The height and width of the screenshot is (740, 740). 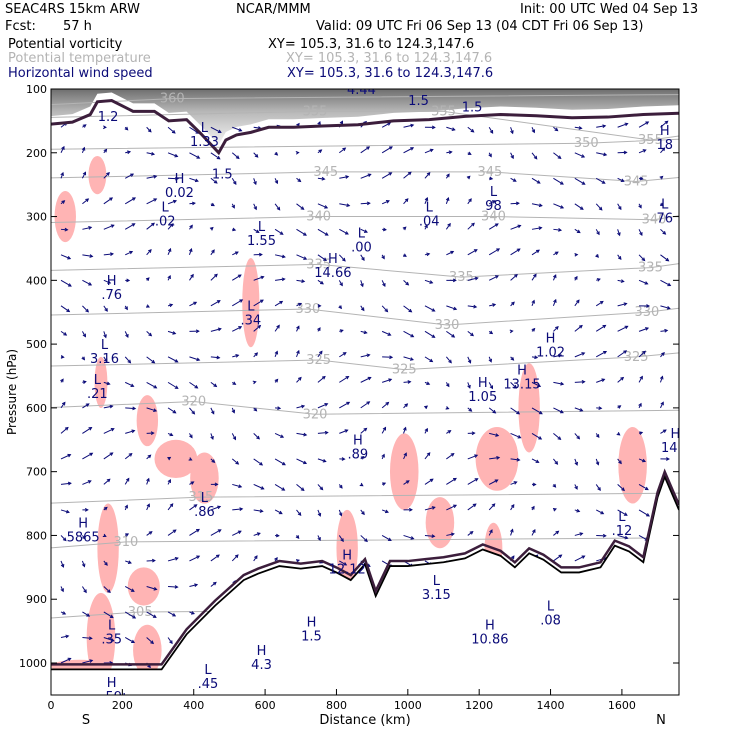 I want to click on pv-region, so click(x=147, y=650).